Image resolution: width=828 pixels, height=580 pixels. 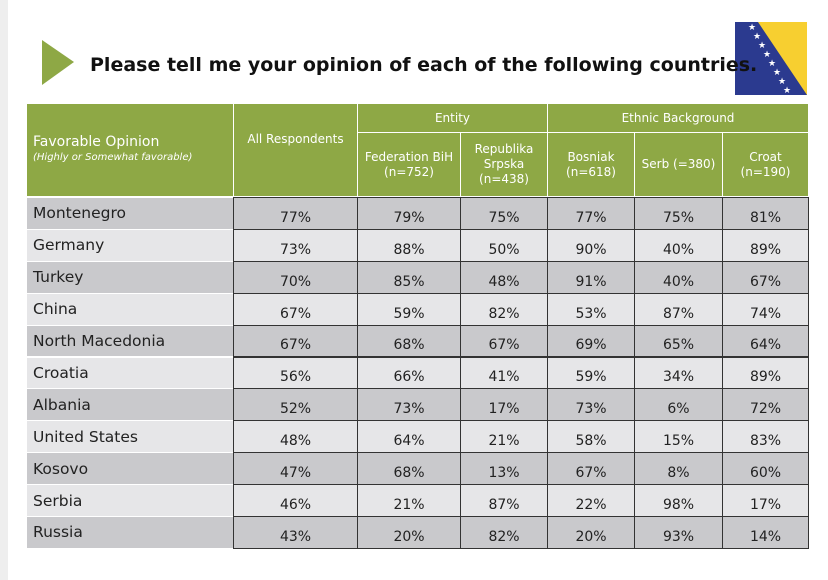 I want to click on cell: 46%, so click(x=295, y=500).